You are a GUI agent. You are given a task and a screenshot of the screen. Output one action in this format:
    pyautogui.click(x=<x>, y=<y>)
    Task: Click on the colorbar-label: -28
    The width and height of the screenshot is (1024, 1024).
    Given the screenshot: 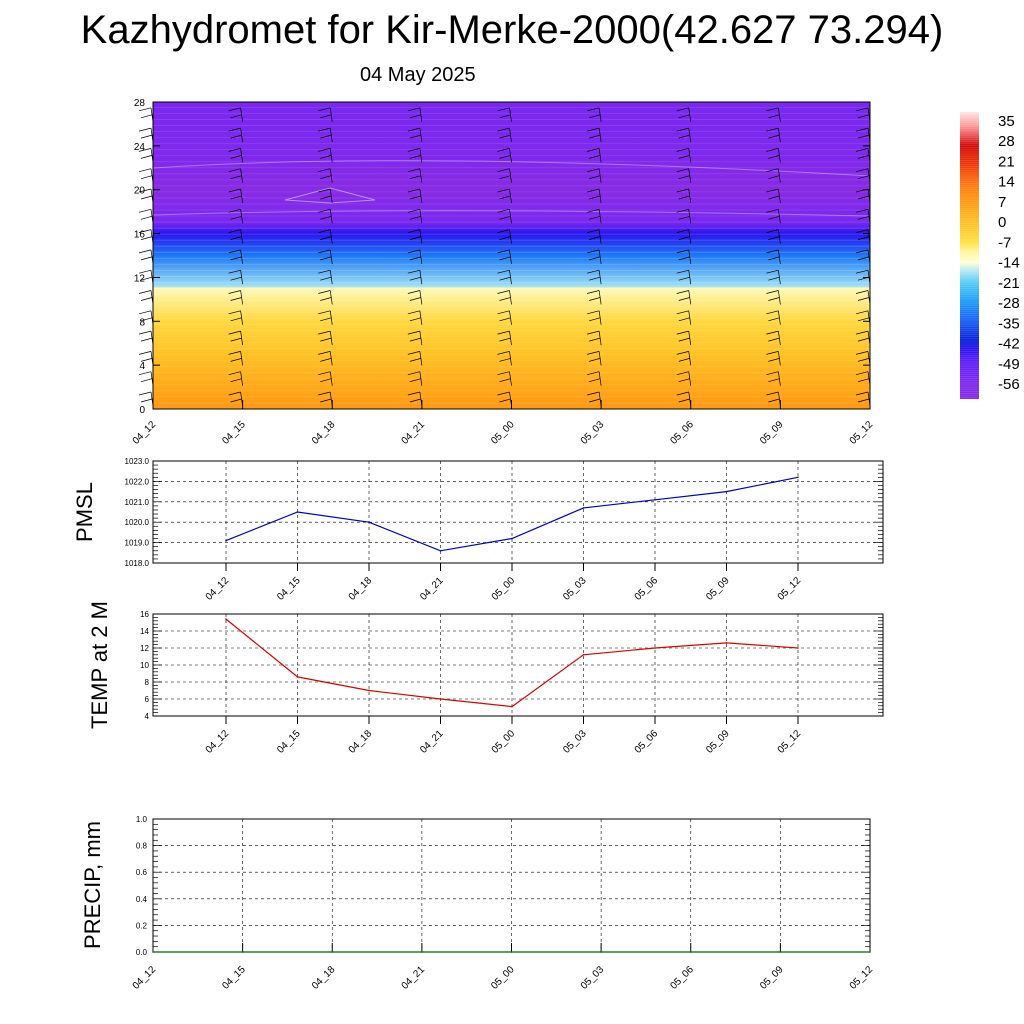 What is the action you would take?
    pyautogui.click(x=1009, y=303)
    